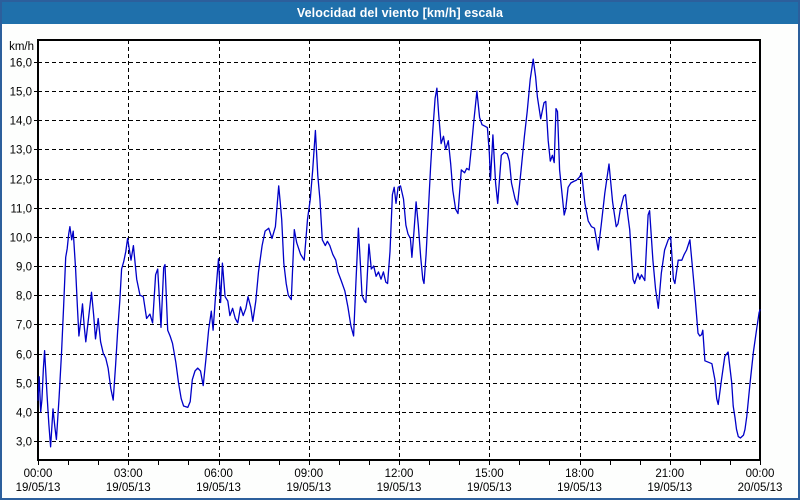  Describe the element at coordinates (21, 210) in the screenshot. I see `y-tick-label: 11,0` at that location.